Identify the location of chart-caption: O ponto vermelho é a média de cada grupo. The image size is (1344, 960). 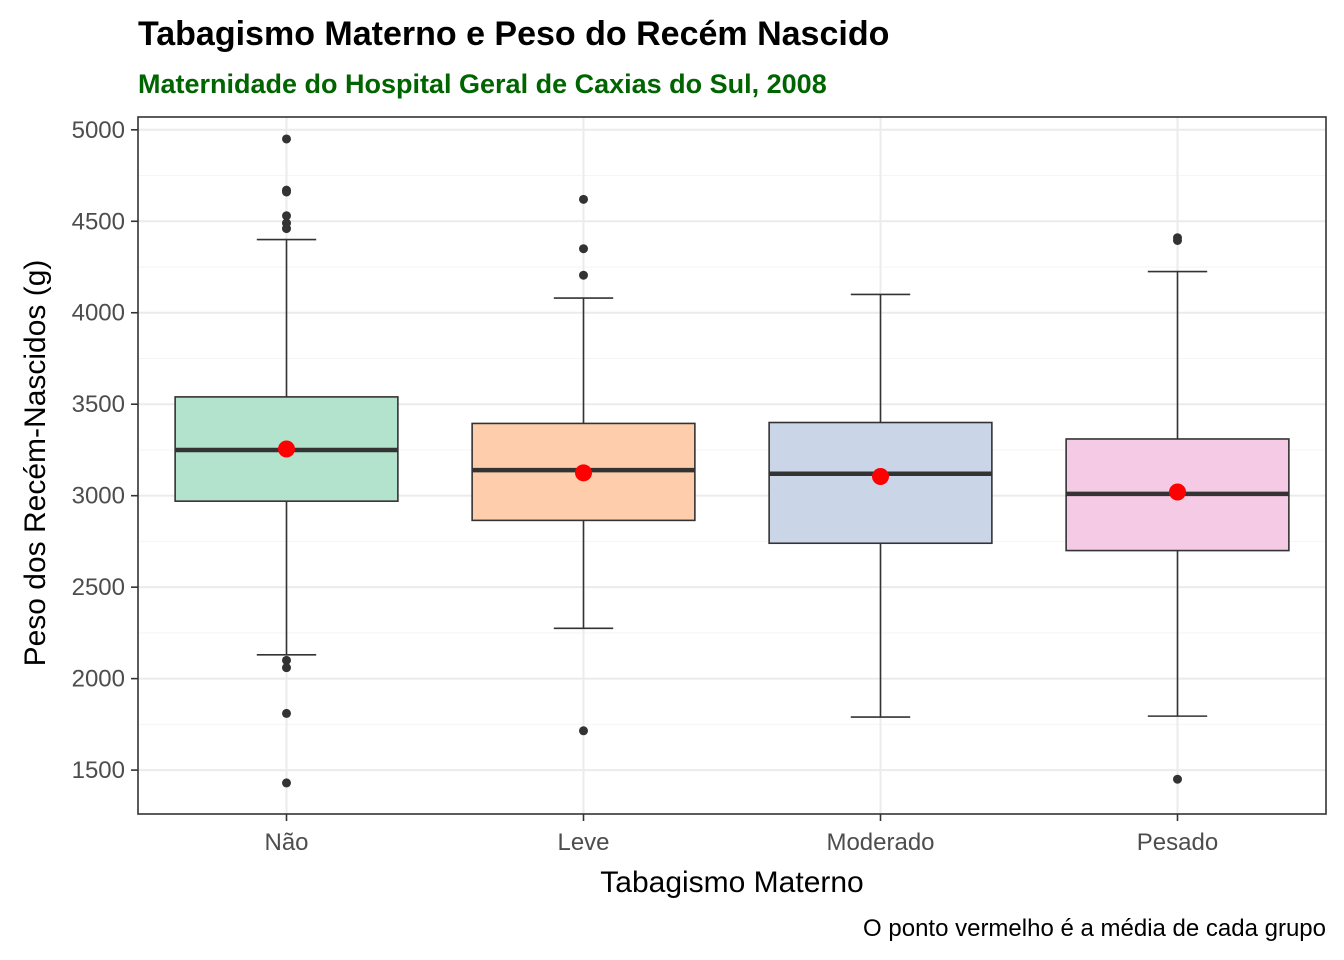
(1094, 928).